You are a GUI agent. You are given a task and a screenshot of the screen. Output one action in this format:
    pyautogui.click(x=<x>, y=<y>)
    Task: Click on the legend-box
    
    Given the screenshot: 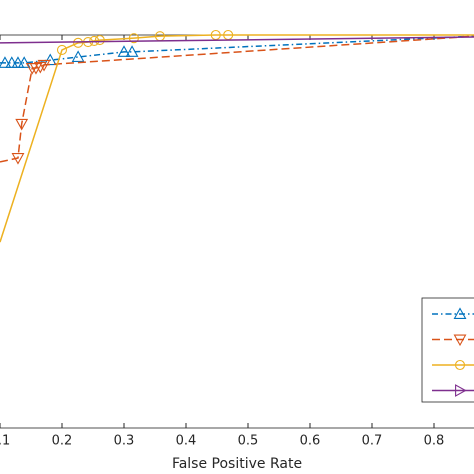 What is the action you would take?
    pyautogui.click(x=447, y=350)
    